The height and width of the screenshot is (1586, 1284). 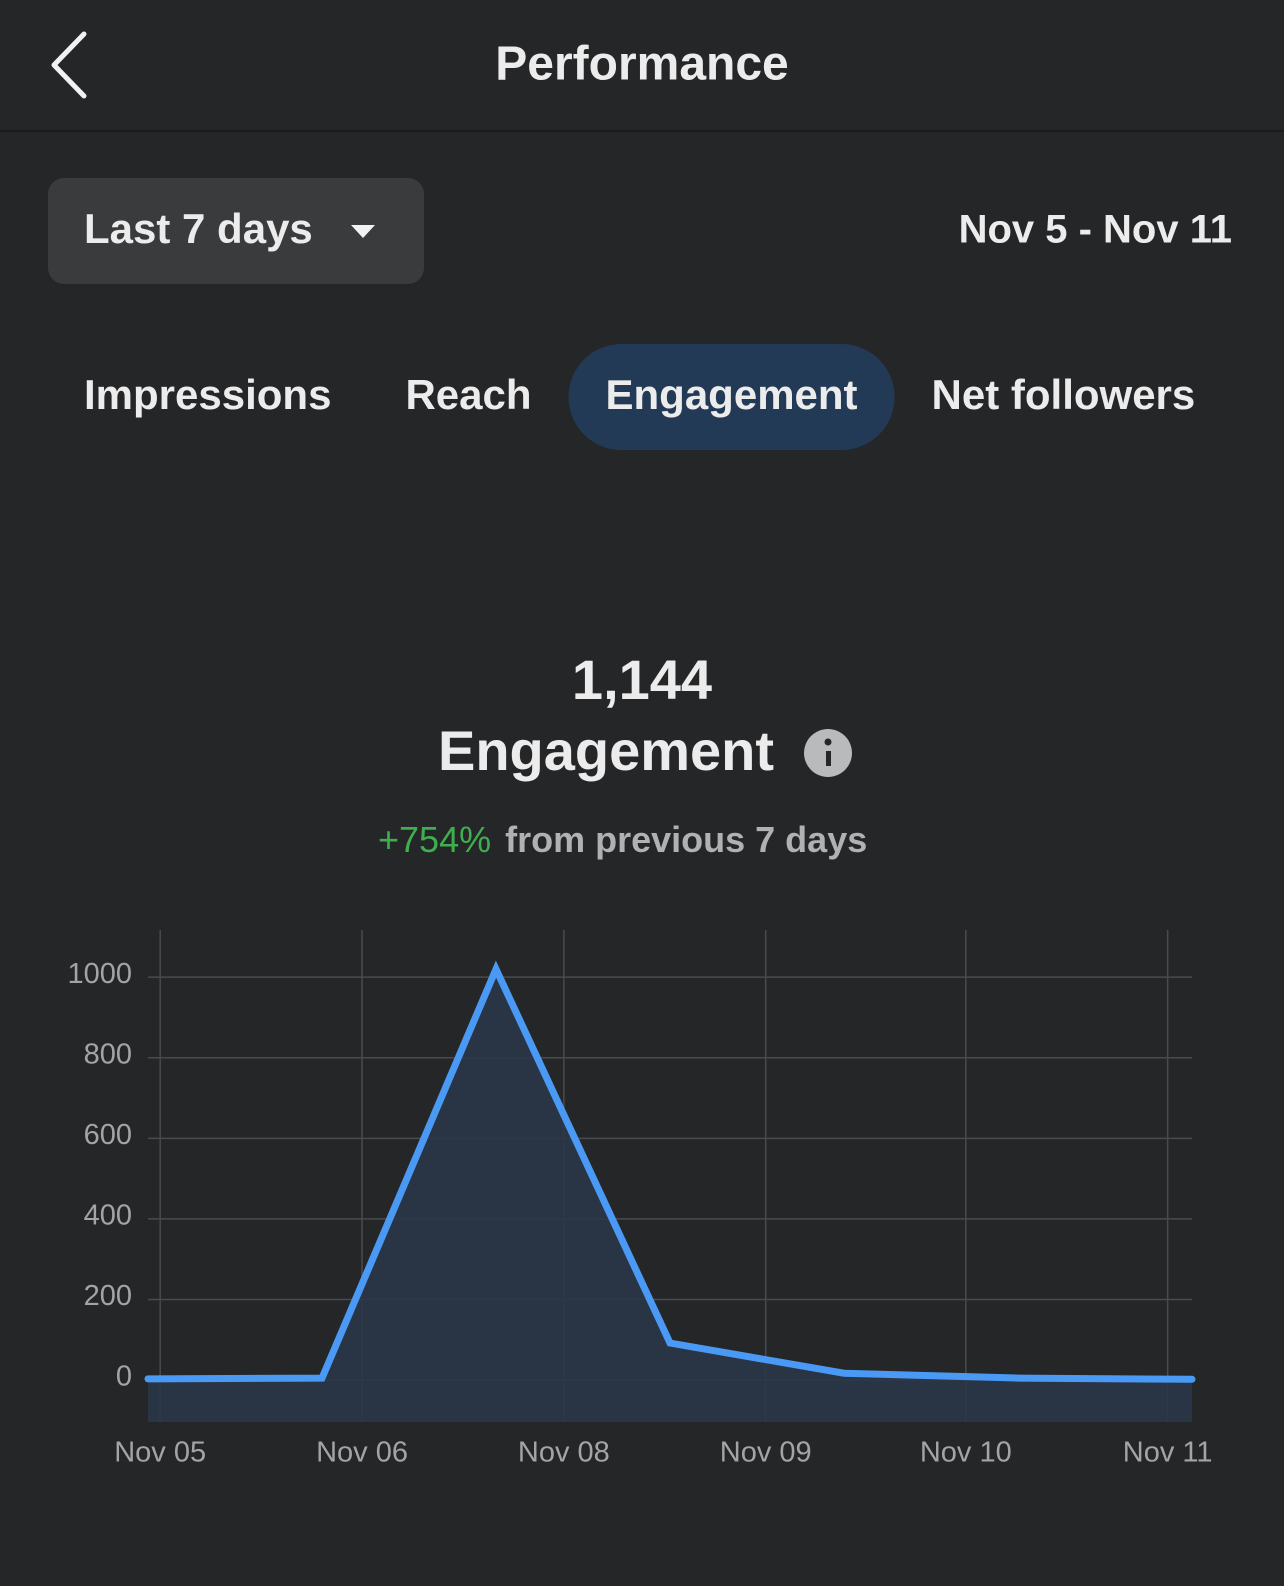 What do you see at coordinates (207, 394) in the screenshot?
I see `tab: Impressions` at bounding box center [207, 394].